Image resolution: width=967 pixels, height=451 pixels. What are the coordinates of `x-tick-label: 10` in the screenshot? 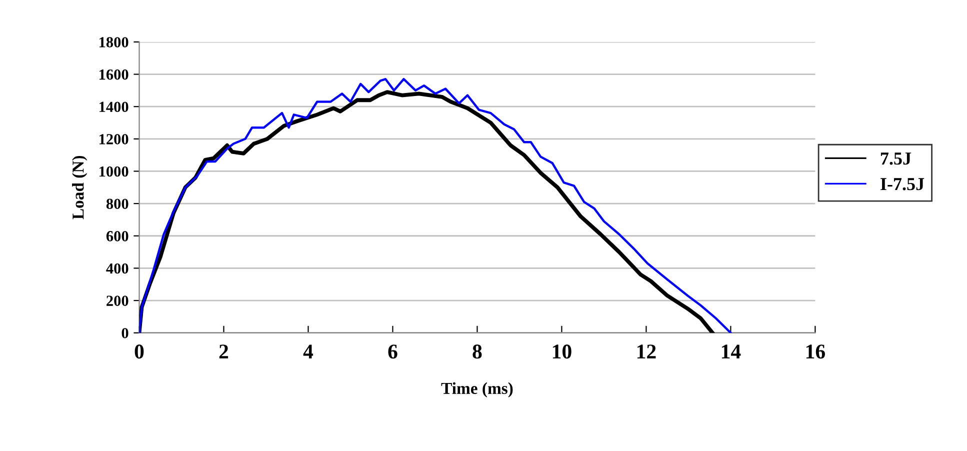 It's located at (562, 351).